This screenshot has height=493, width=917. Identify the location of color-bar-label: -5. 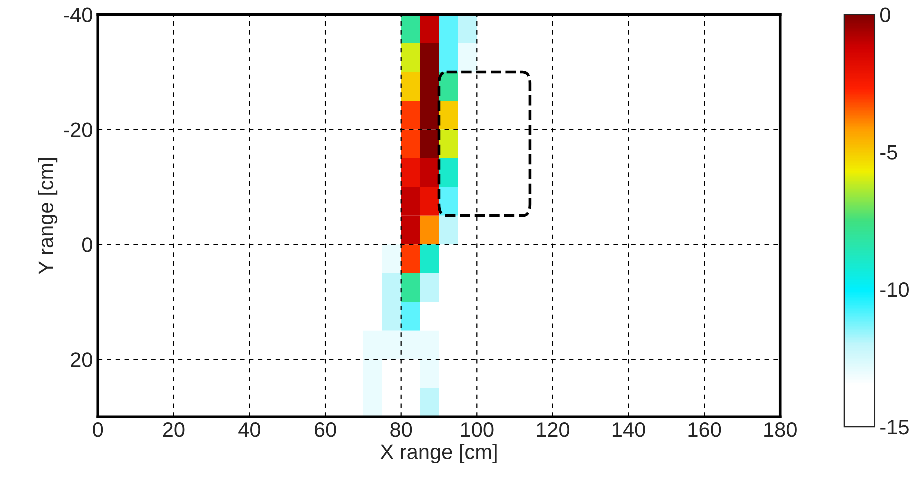
(889, 152).